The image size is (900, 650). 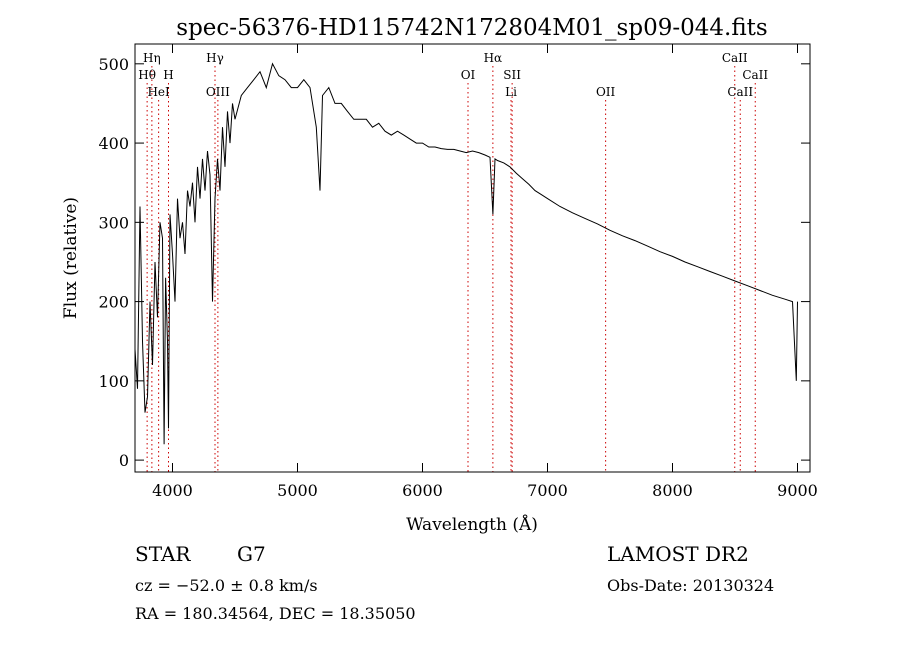 What do you see at coordinates (71, 258) in the screenshot?
I see `y-axis-label: Flux (relative)` at bounding box center [71, 258].